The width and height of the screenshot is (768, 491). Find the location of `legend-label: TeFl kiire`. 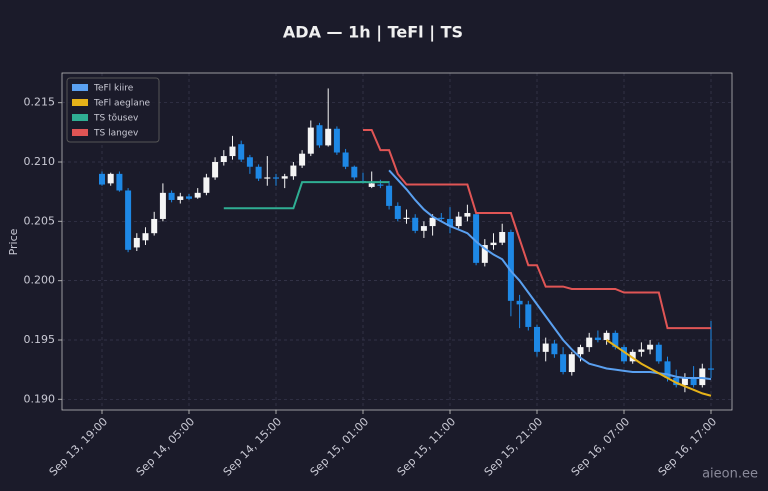

legend-label: TeFl kiire is located at coordinates (113, 89).